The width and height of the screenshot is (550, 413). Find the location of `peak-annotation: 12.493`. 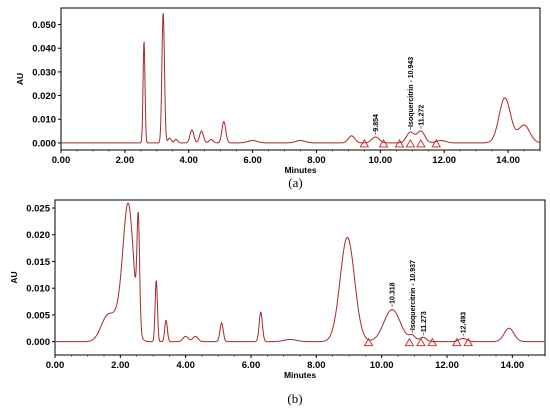

peak-annotation: 12.493 is located at coordinates (464, 323).